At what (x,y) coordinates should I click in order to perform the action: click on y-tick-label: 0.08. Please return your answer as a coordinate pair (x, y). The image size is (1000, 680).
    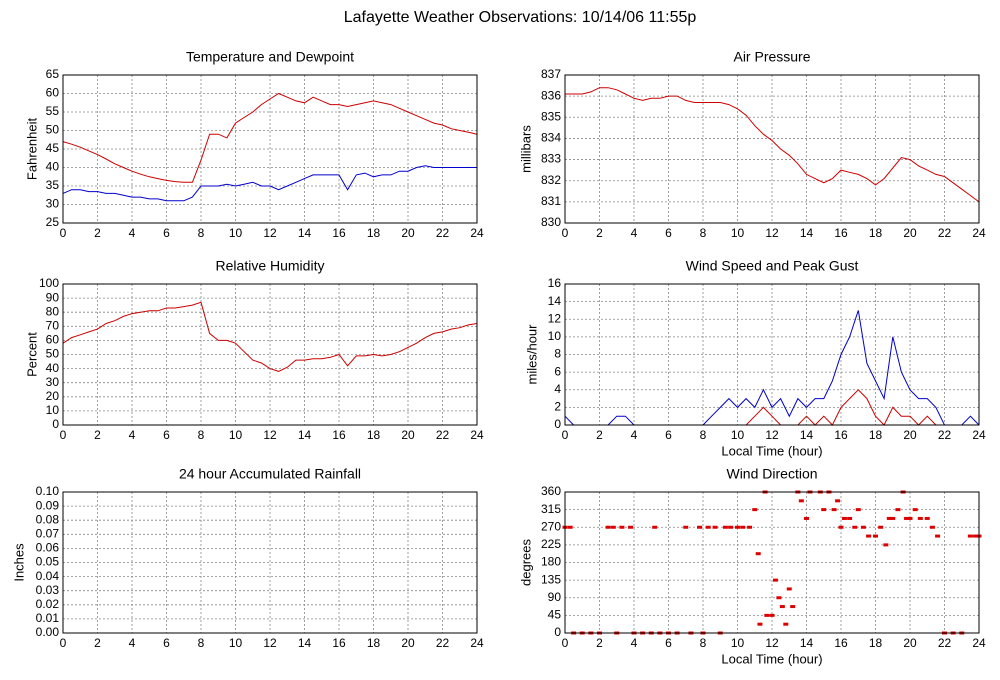
    Looking at the image, I should click on (48, 519).